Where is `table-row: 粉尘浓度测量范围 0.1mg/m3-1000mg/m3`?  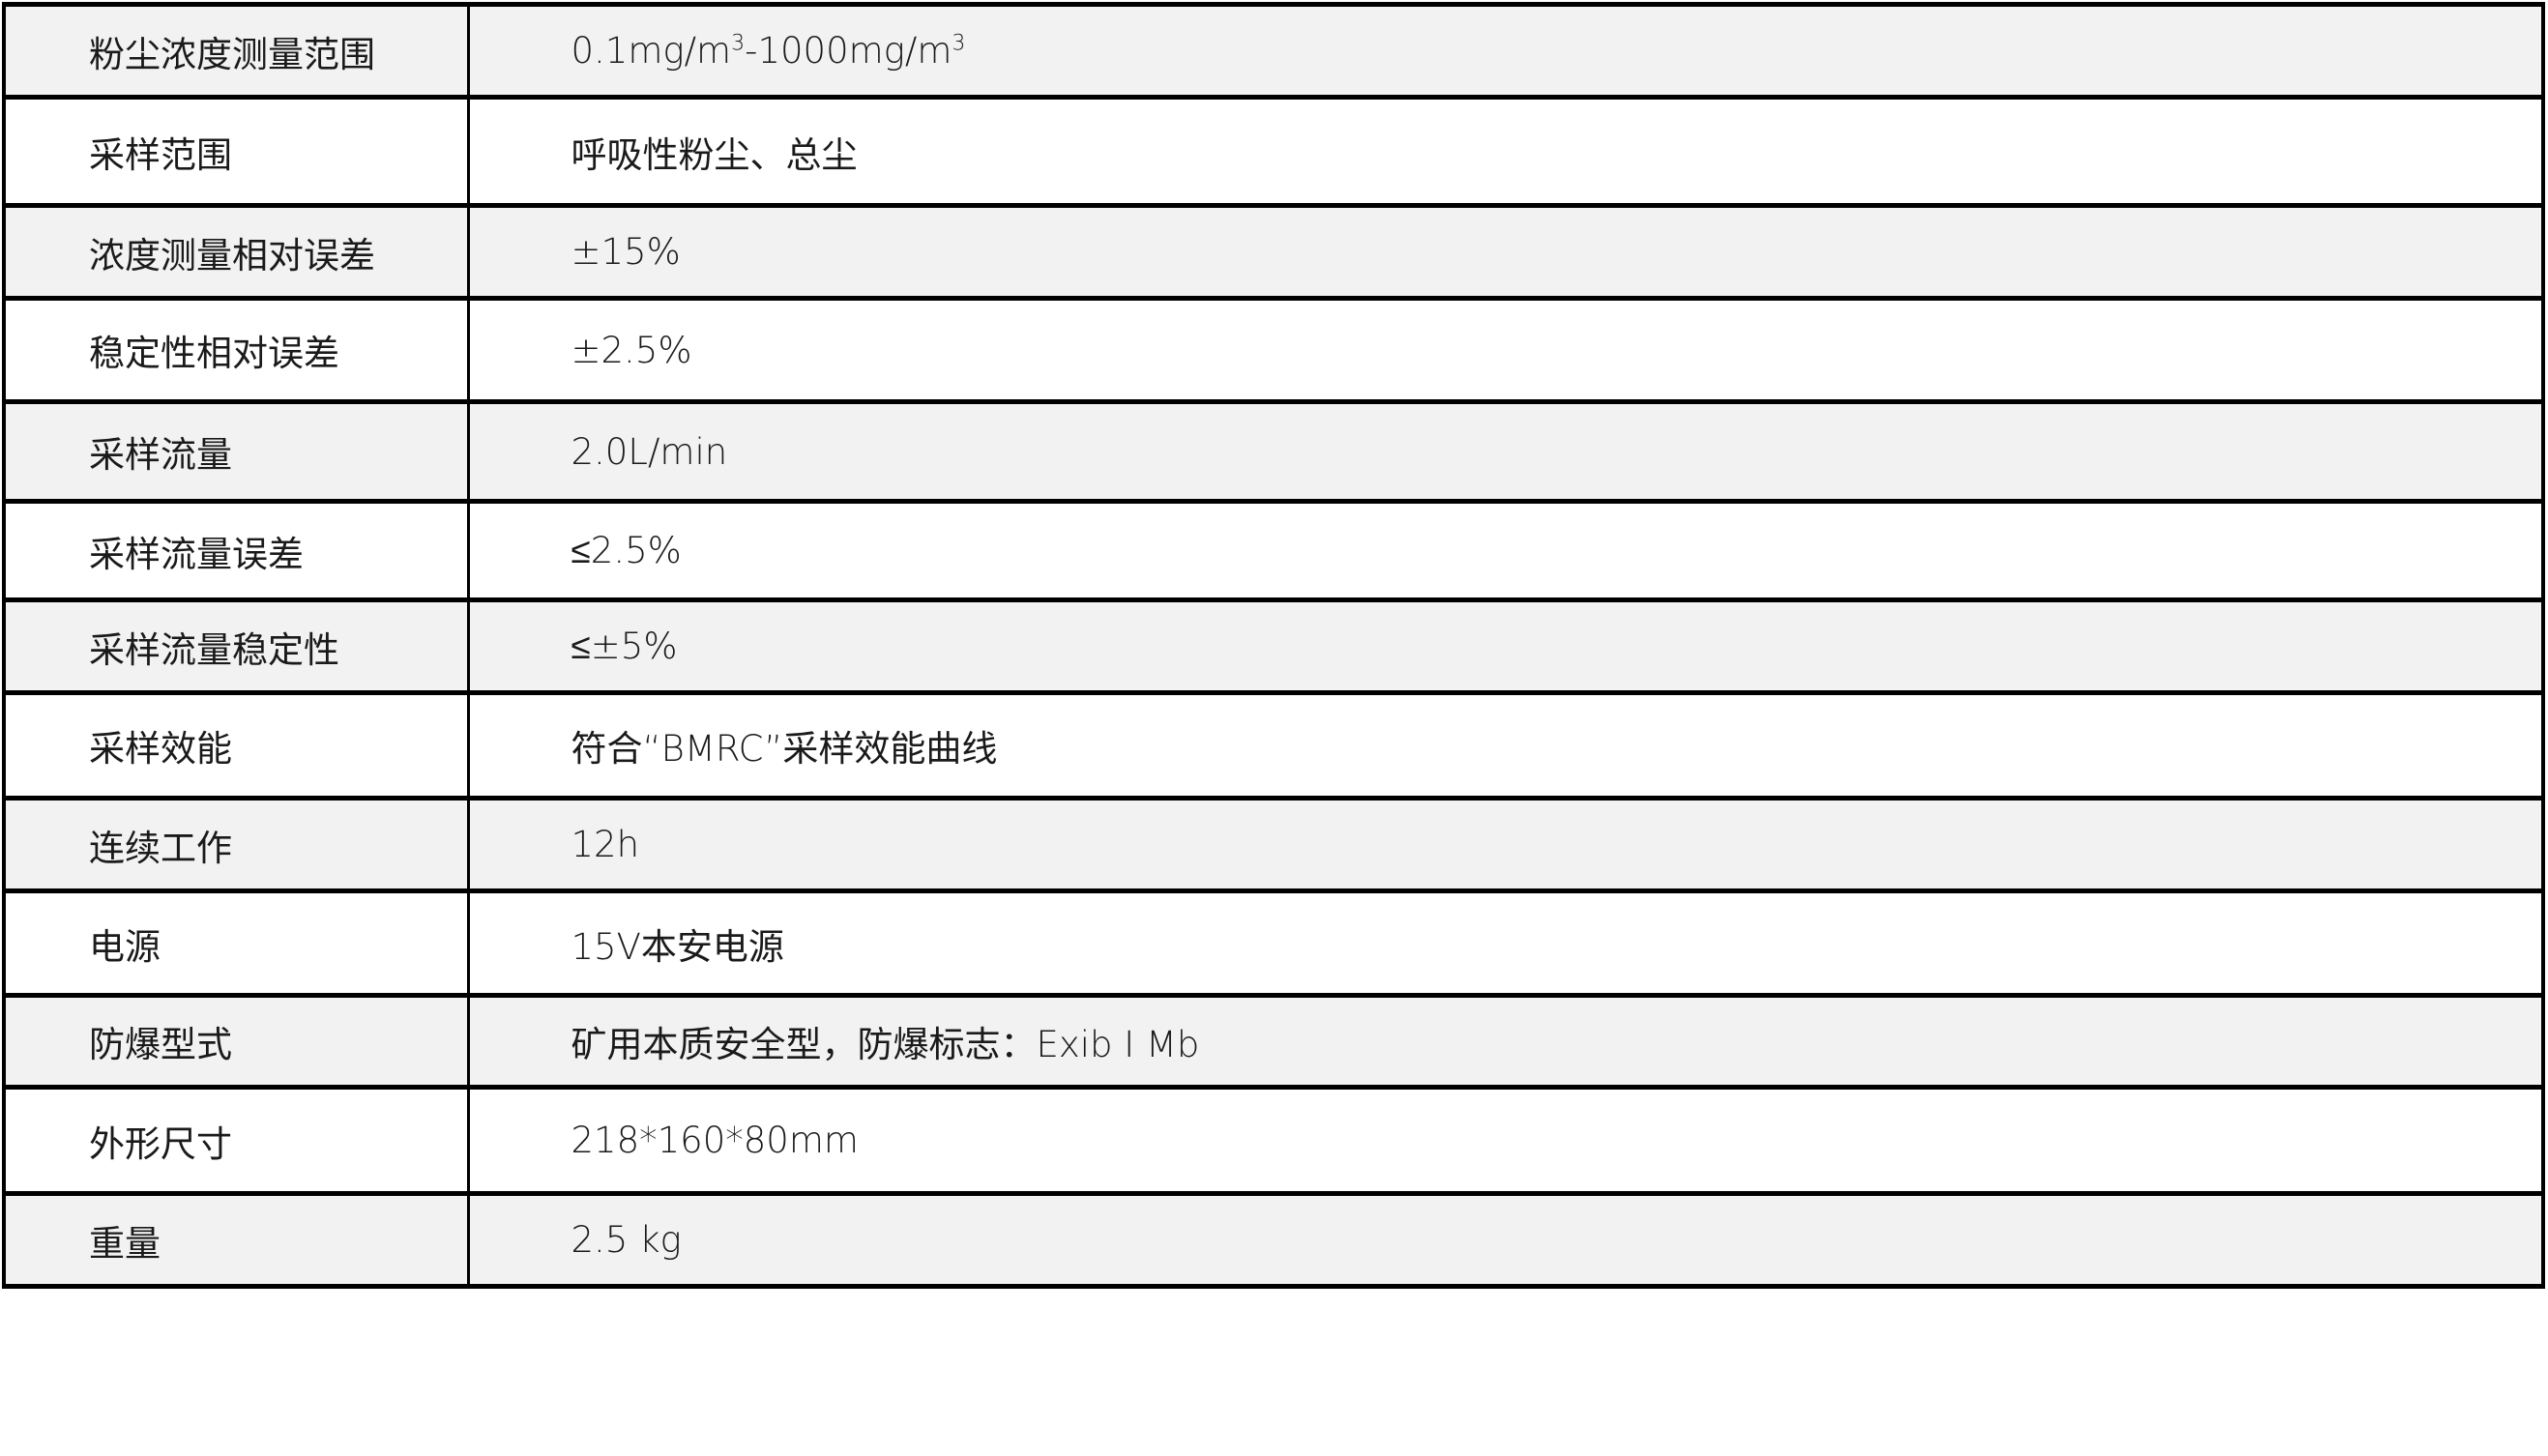
table-row: 粉尘浓度测量范围 0.1mg/m3-1000mg/m3 is located at coordinates (1273, 51).